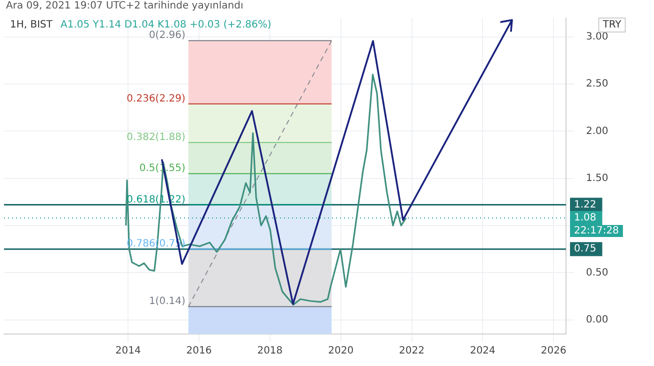 This screenshot has height=366, width=654. What do you see at coordinates (199, 351) in the screenshot?
I see `x-tick-label: 2016` at bounding box center [199, 351].